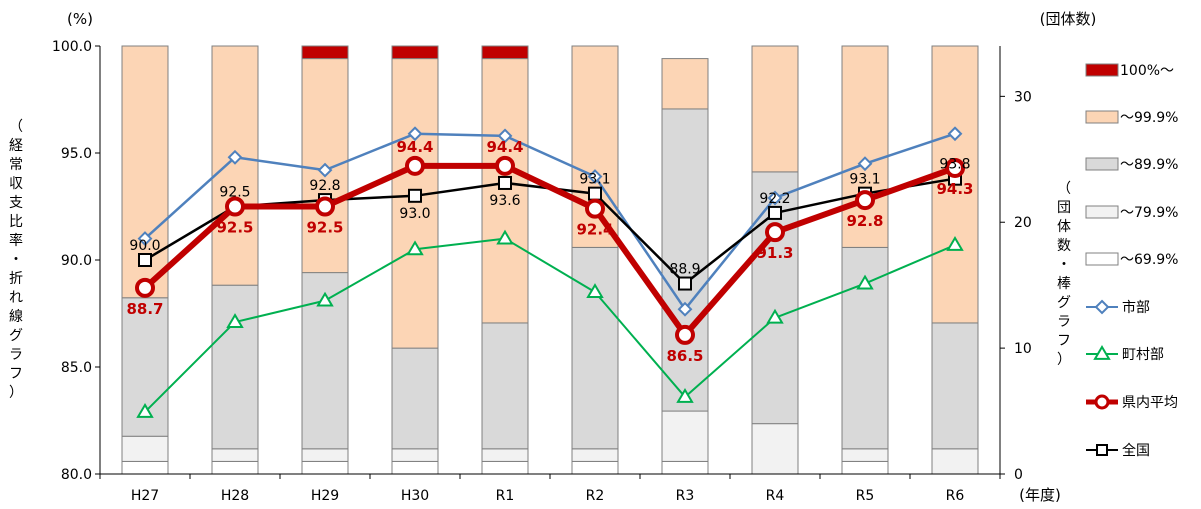 The width and height of the screenshot is (1201, 509). I want to click on x-tick-label-R3: R3, so click(685, 496).